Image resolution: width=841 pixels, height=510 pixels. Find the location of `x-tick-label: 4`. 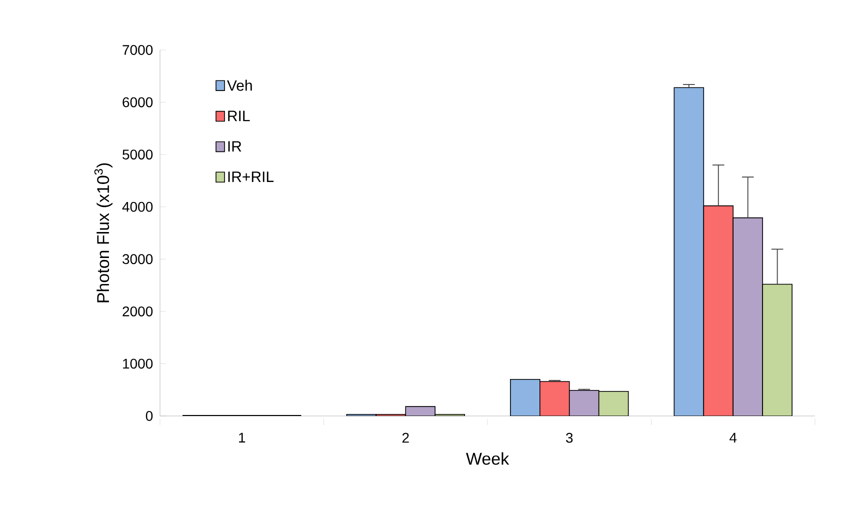

x-tick-label: 4 is located at coordinates (733, 437).